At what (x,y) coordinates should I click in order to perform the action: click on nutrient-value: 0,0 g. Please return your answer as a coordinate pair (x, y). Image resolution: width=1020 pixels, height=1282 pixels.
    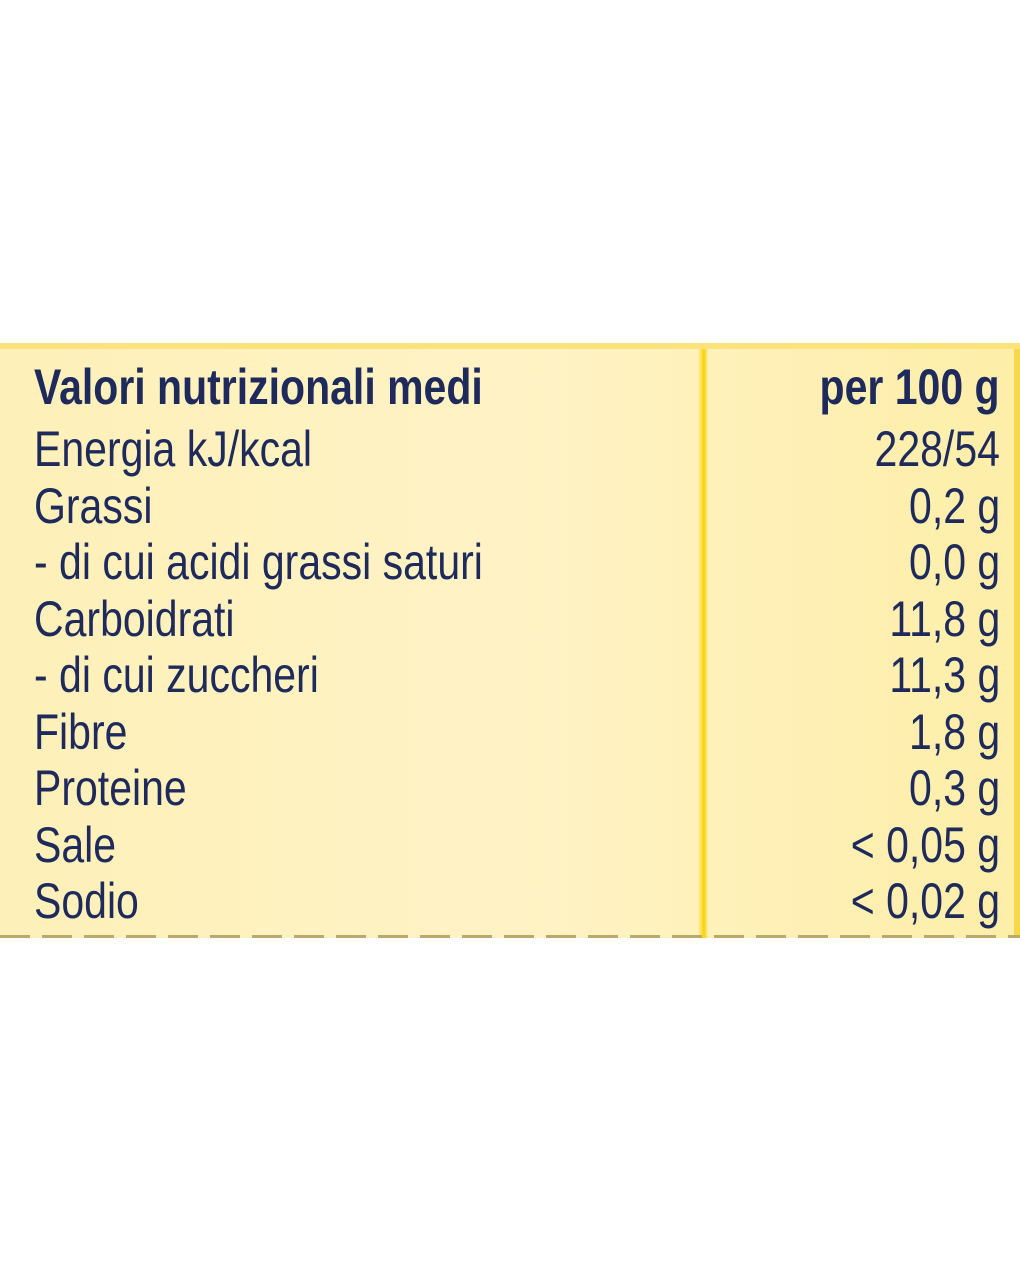
    Looking at the image, I should click on (954, 562).